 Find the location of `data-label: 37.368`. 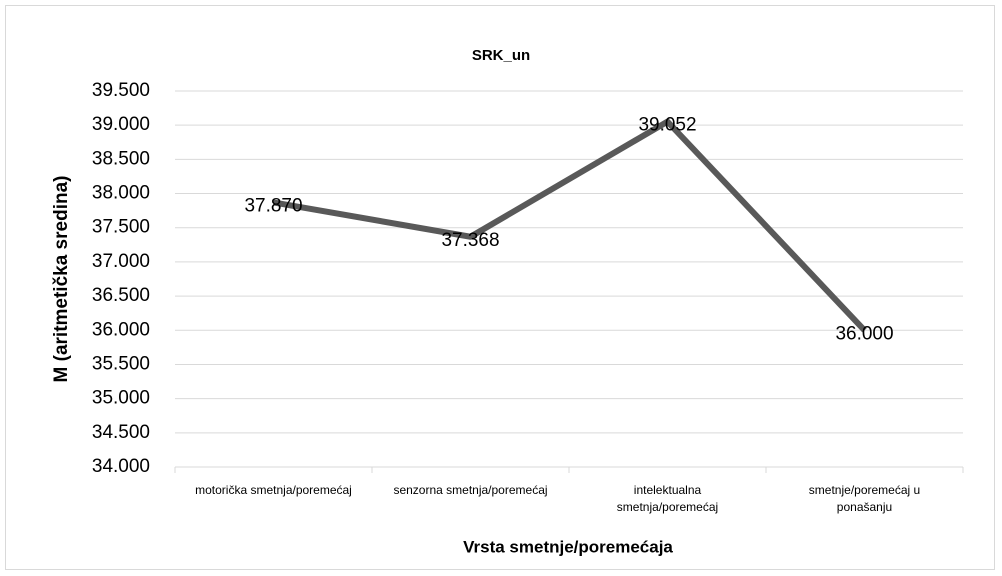

data-label: 37.368 is located at coordinates (470, 240).